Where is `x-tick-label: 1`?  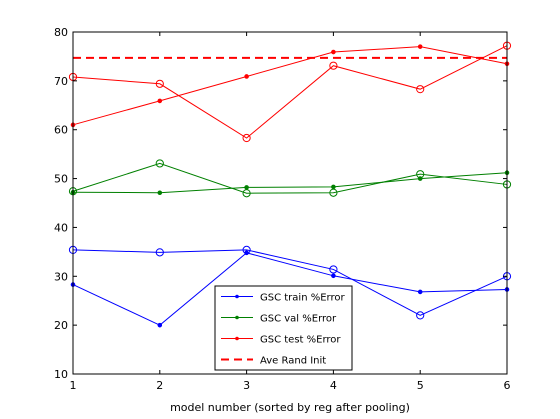
x-tick-label: 1 is located at coordinates (73, 385).